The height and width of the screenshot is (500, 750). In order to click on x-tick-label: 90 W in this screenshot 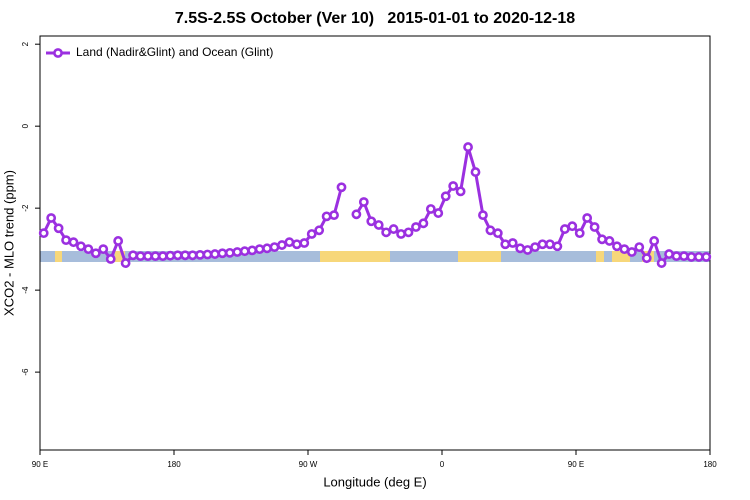, I will do `click(308, 464)`.